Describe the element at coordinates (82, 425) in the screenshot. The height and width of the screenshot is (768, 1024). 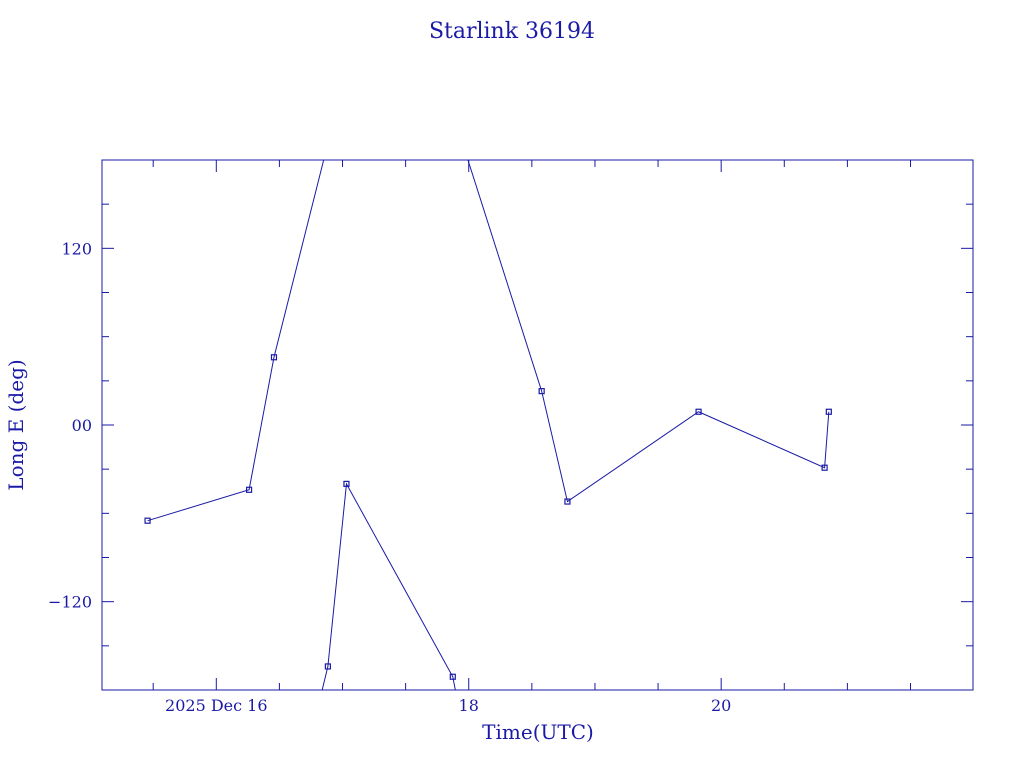
I see `y-tick-label: 00` at that location.